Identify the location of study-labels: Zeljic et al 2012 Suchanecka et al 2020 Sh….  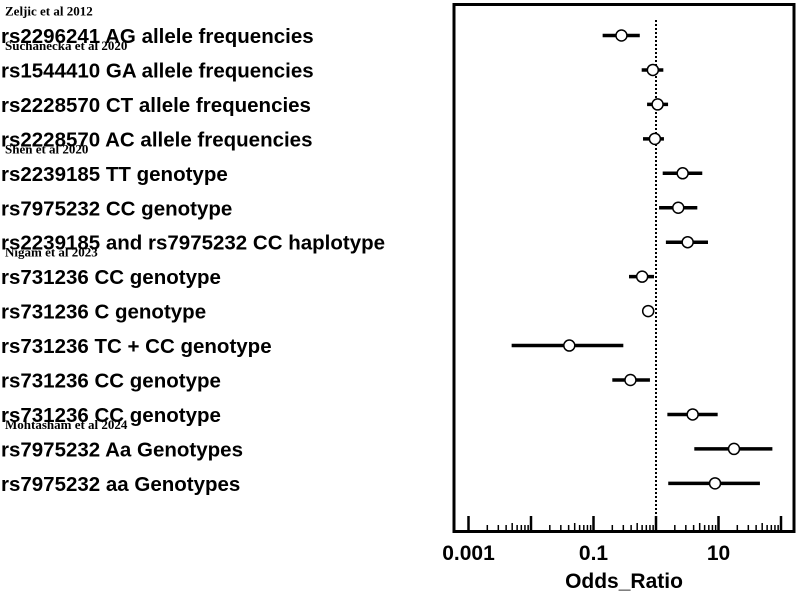
(66, 218).